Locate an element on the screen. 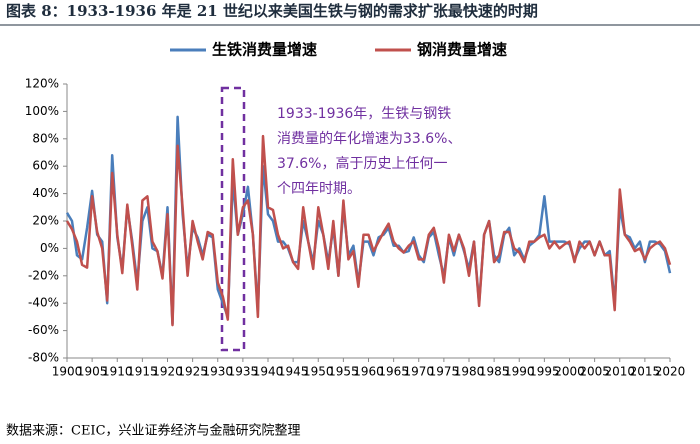 Image resolution: width=700 pixels, height=444 pixels. y-tick-label: 0% is located at coordinates (49, 248).